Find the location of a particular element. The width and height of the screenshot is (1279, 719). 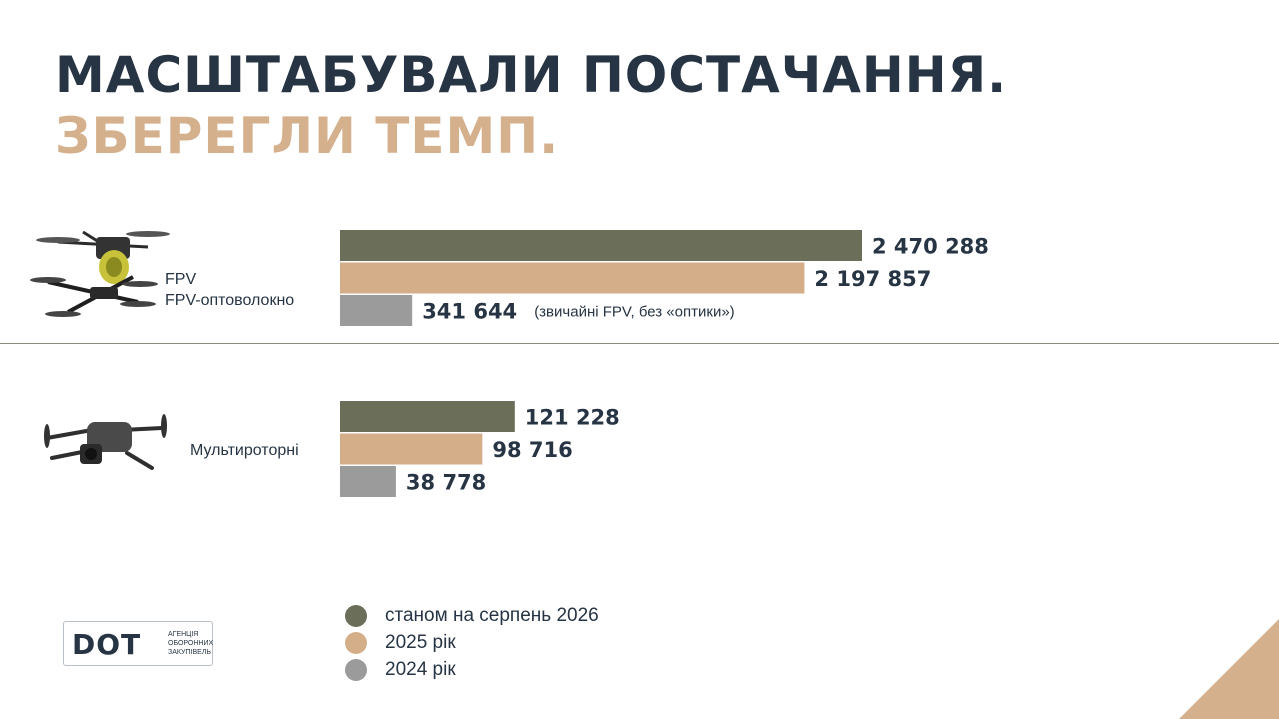

logo-wordmark: DOT is located at coordinates (107, 644).